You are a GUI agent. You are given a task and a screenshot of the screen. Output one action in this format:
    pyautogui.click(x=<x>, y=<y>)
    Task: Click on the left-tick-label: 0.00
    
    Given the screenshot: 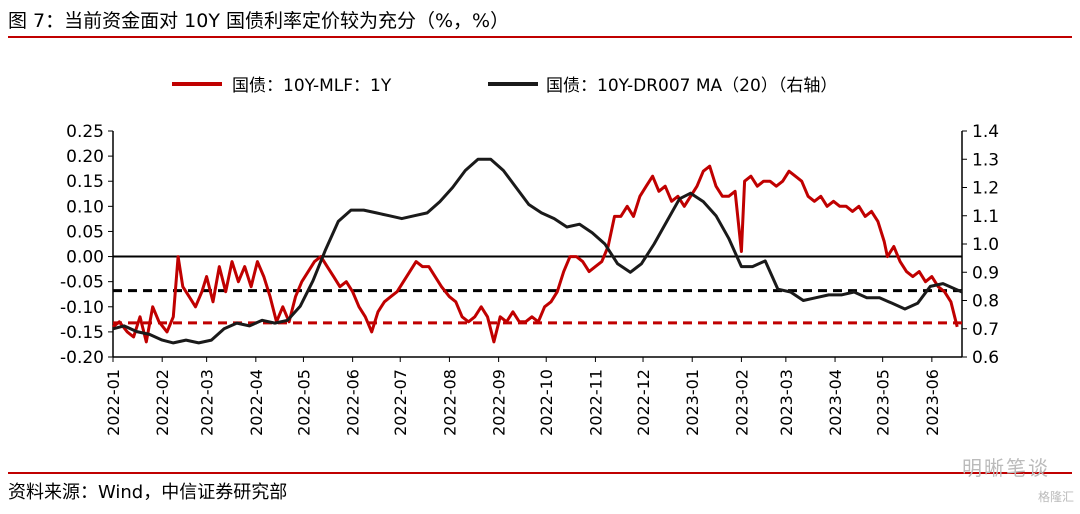 What is the action you would take?
    pyautogui.click(x=85, y=258)
    